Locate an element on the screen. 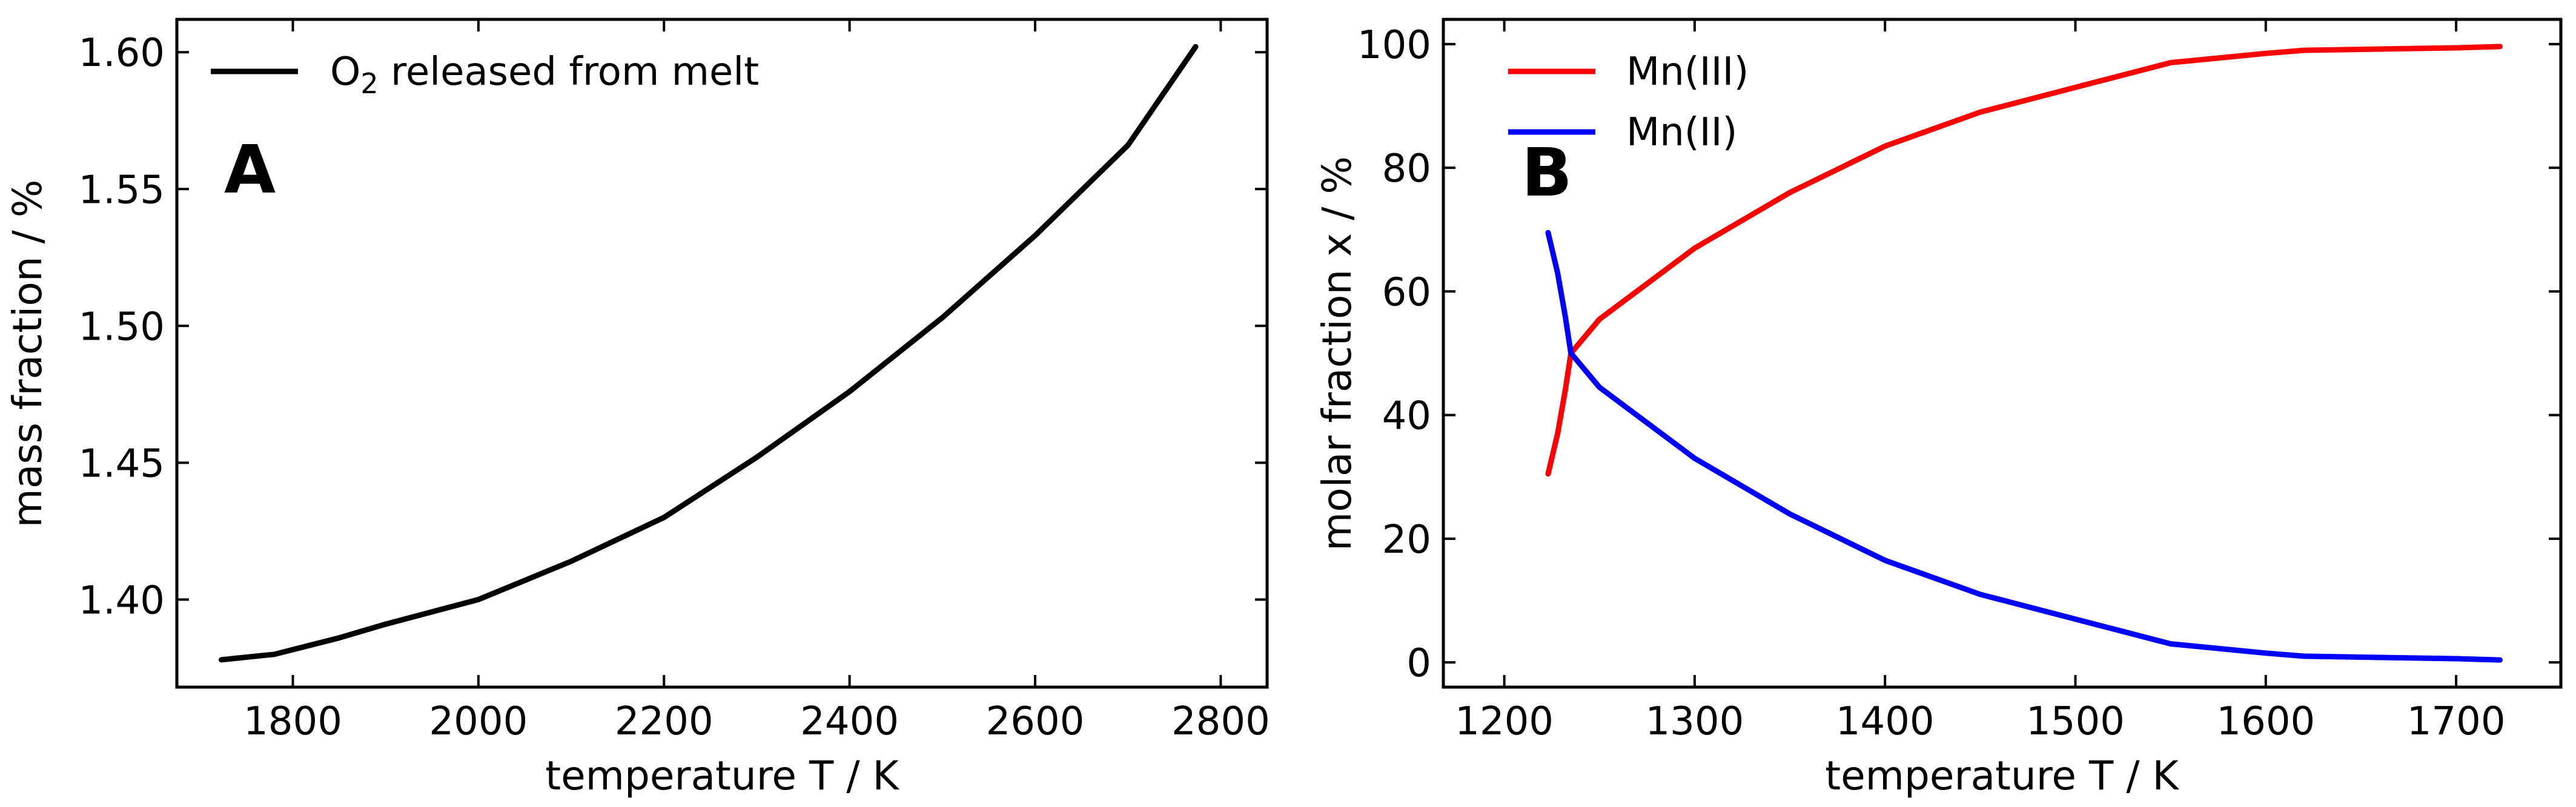  panel-a-legend-label: O2 released from melt is located at coordinates (544, 75).